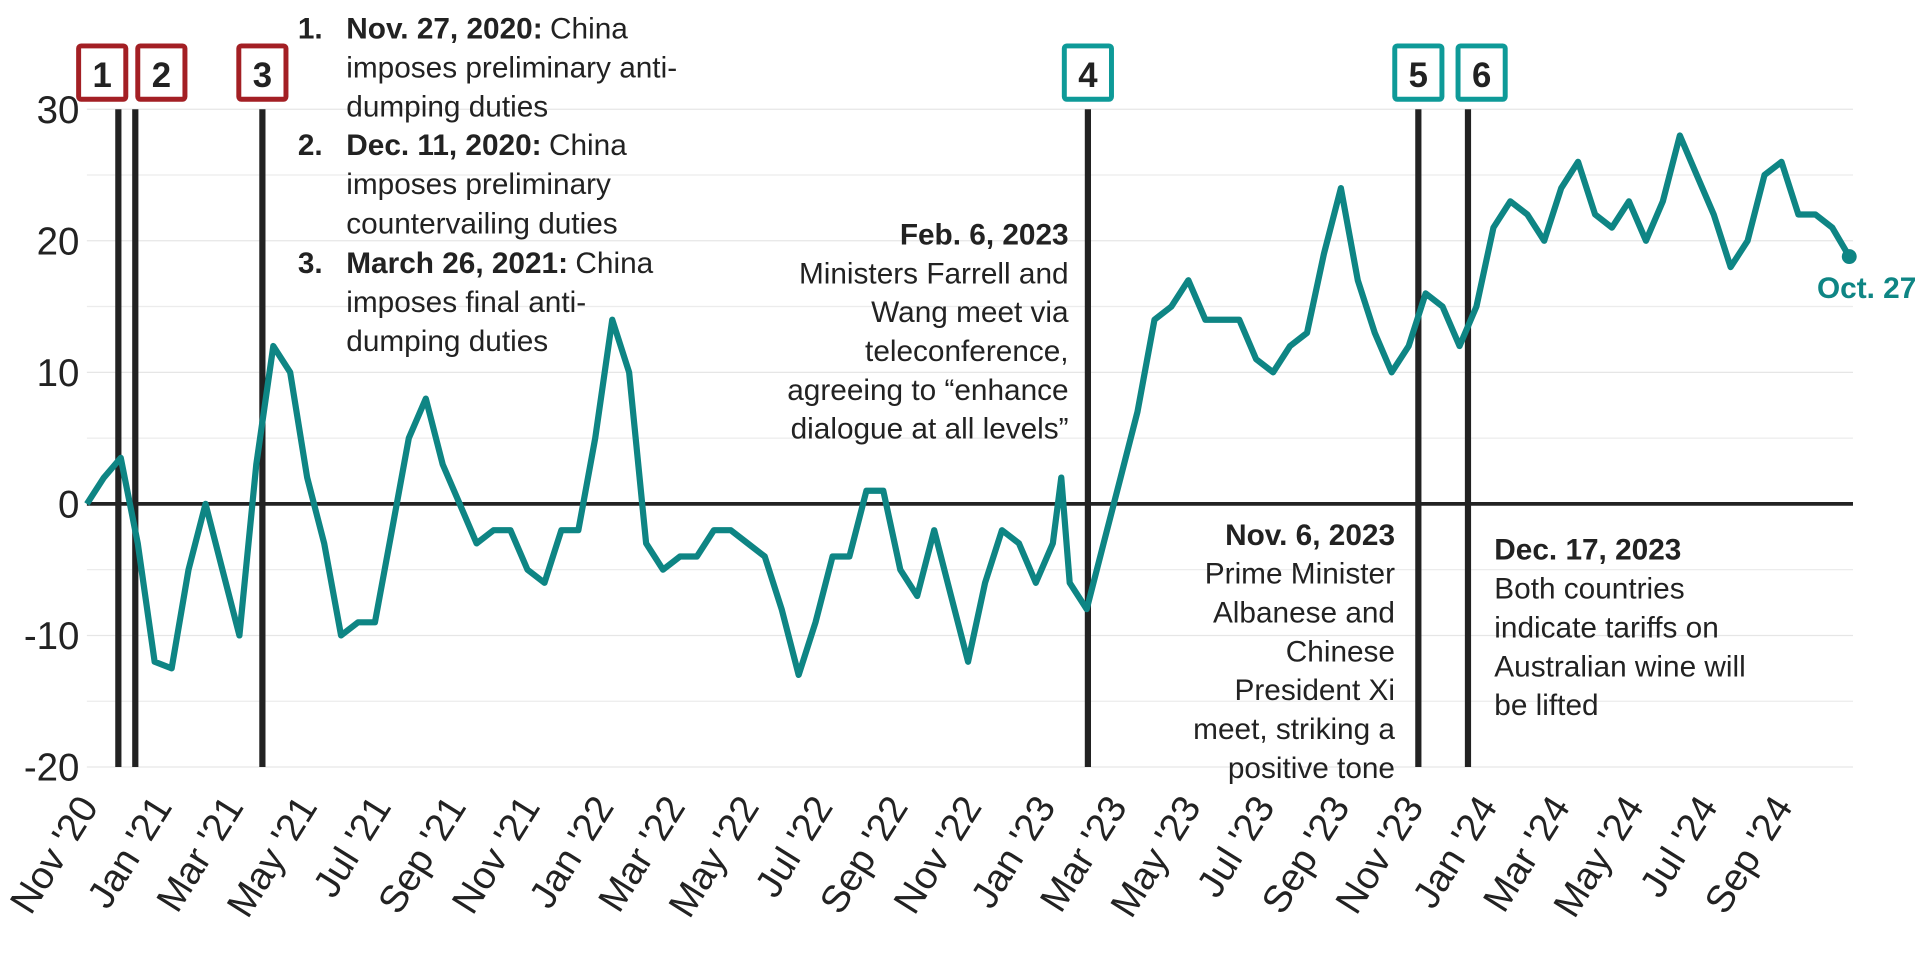  Describe the element at coordinates (102, 76) in the screenshot. I see `event-number: 1` at that location.